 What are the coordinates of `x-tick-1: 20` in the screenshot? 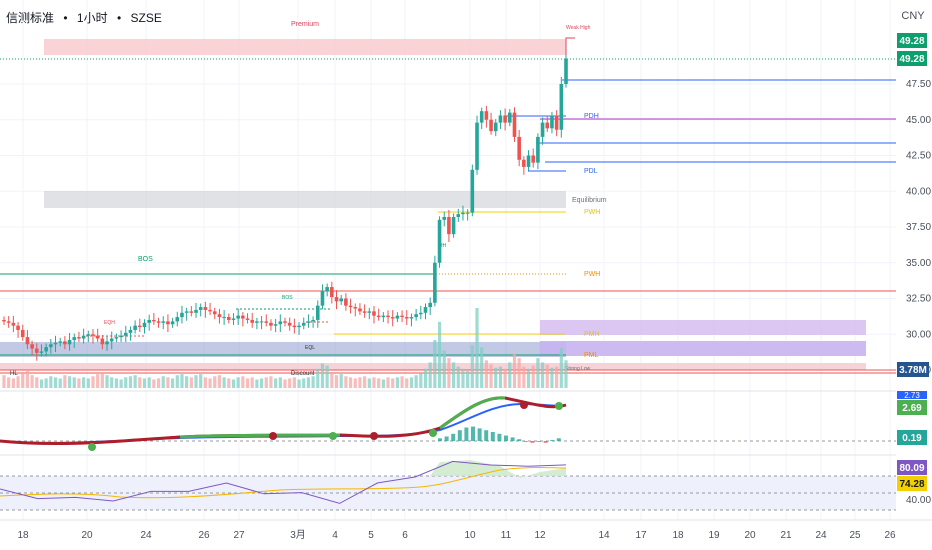 It's located at (87, 535).